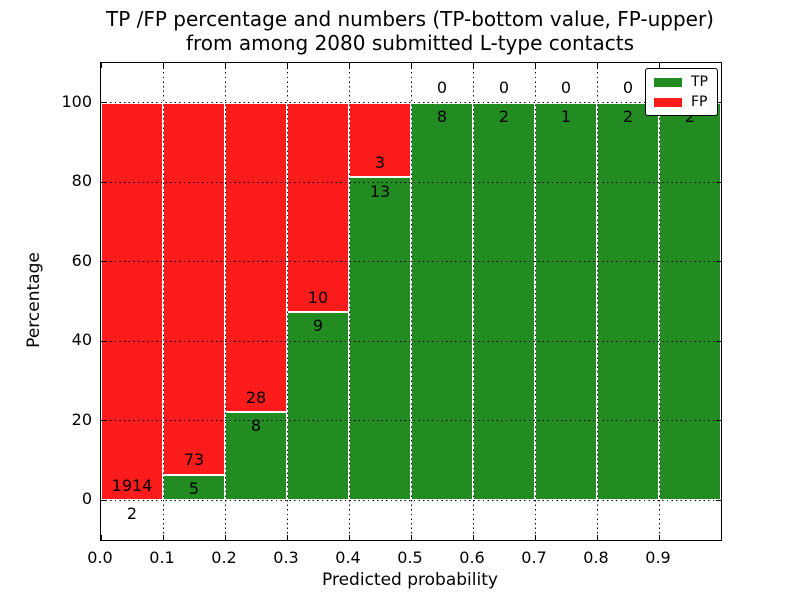 This screenshot has height=600, width=800. What do you see at coordinates (380, 162) in the screenshot?
I see `fp-count-label: 3` at bounding box center [380, 162].